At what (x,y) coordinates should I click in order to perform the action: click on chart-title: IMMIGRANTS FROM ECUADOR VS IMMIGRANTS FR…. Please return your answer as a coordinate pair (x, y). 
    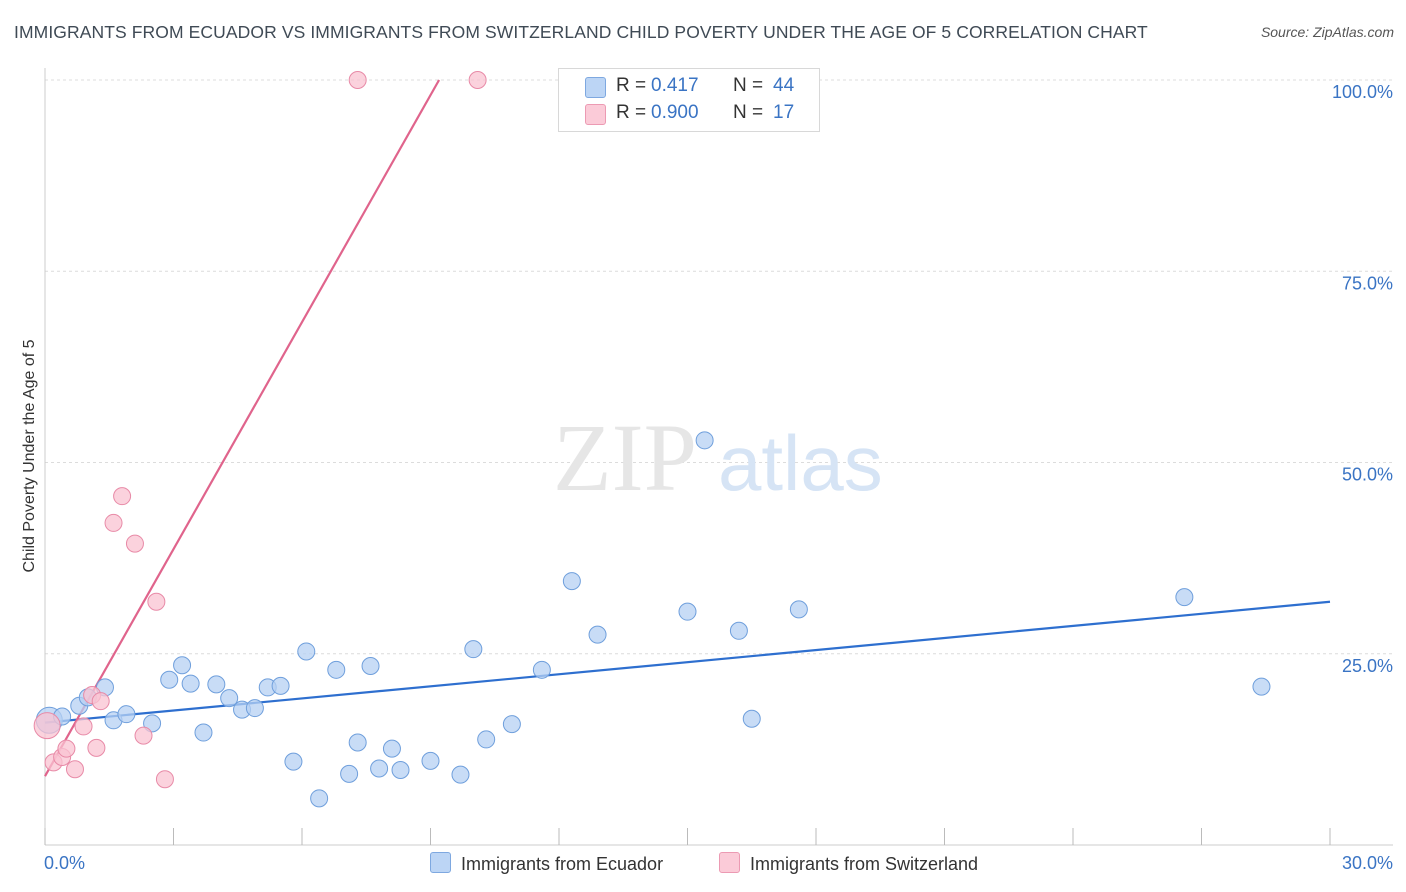
    Looking at the image, I should click on (581, 32).